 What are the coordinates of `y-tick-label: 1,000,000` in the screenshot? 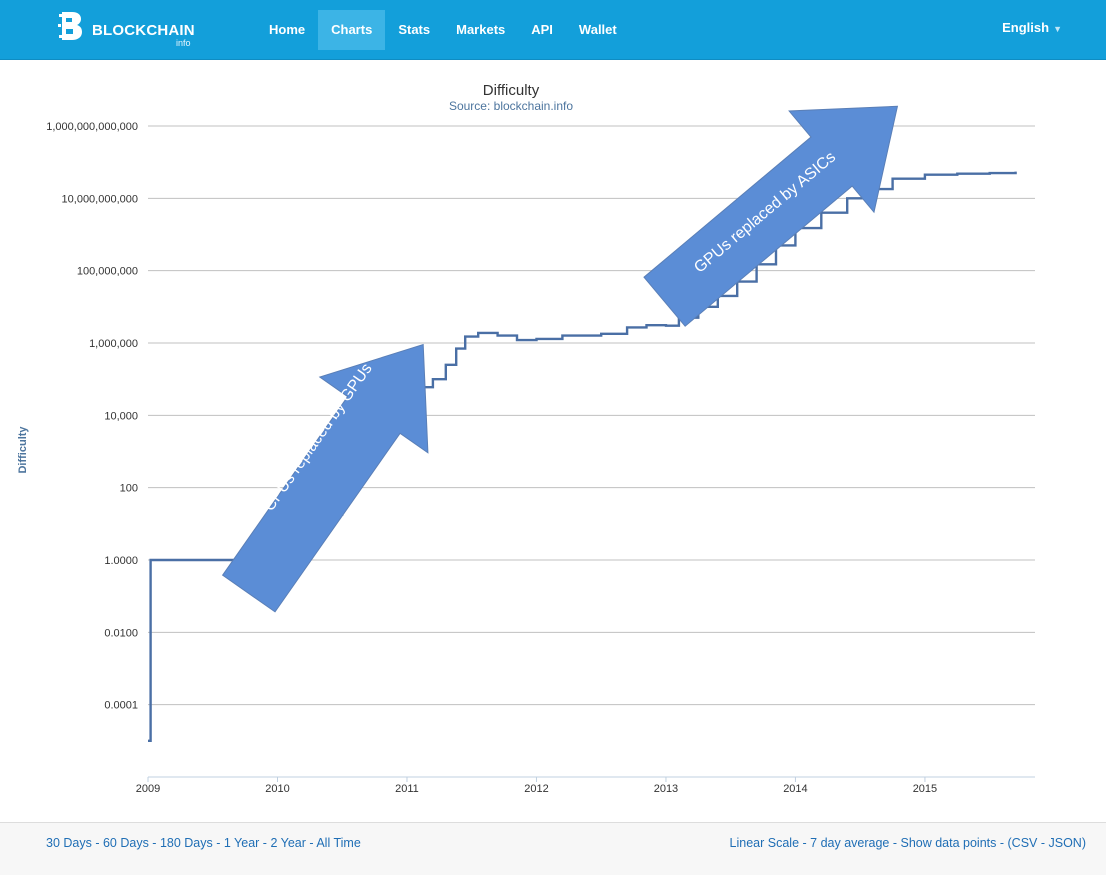 It's located at (113, 344).